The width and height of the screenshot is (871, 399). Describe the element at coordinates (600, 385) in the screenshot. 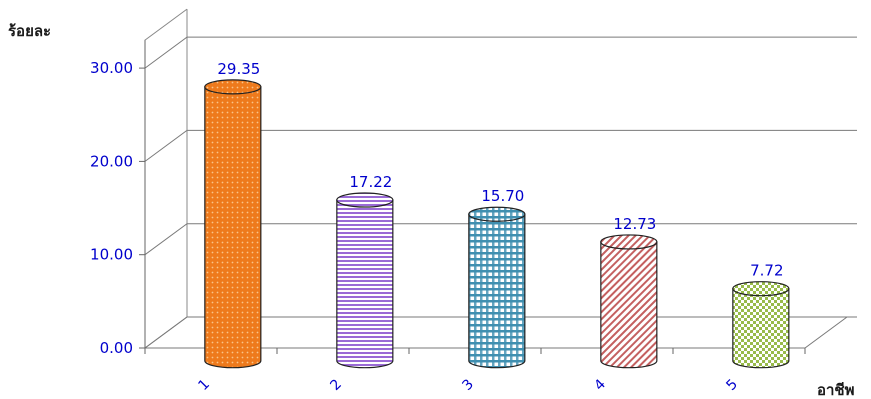

I see `x-tick-label: 4` at that location.